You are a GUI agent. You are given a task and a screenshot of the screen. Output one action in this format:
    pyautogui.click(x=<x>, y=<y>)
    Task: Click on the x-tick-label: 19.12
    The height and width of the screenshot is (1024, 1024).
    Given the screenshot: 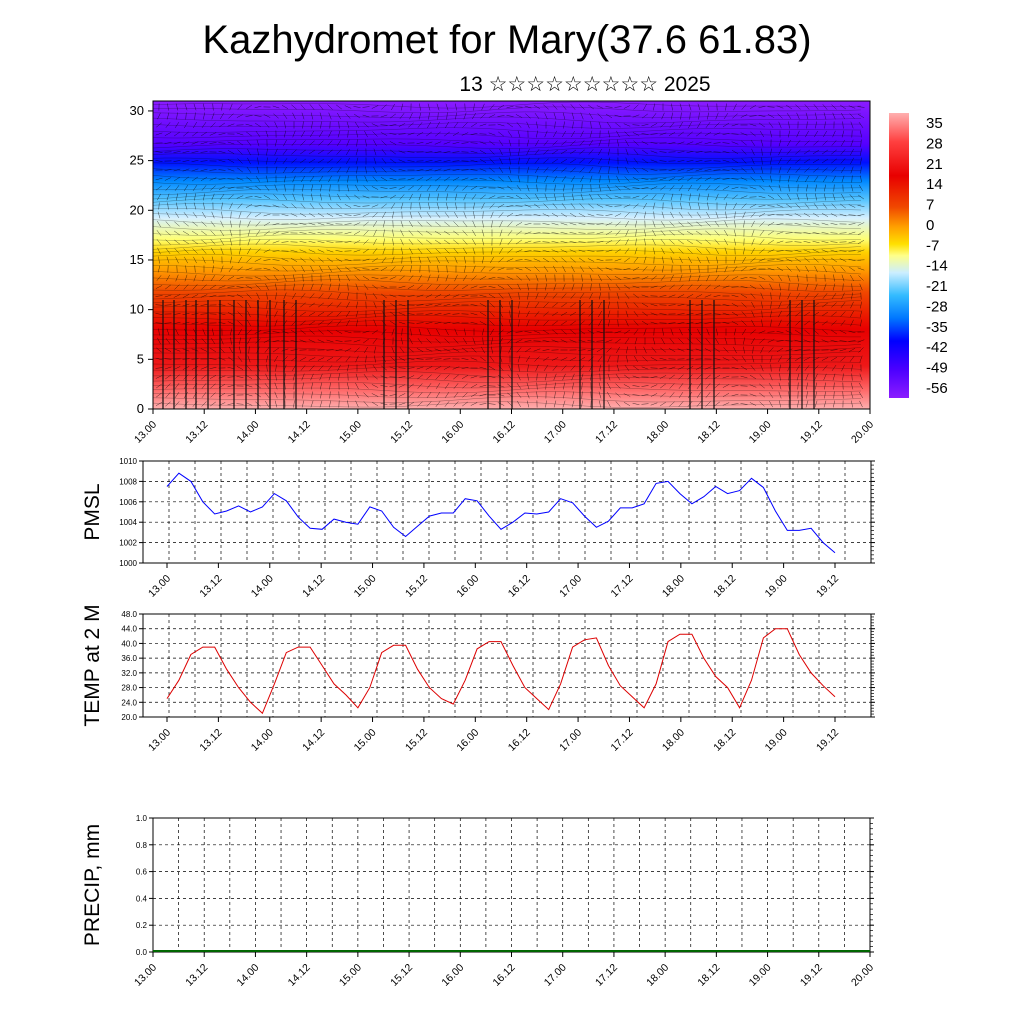 What is the action you would take?
    pyautogui.click(x=827, y=740)
    